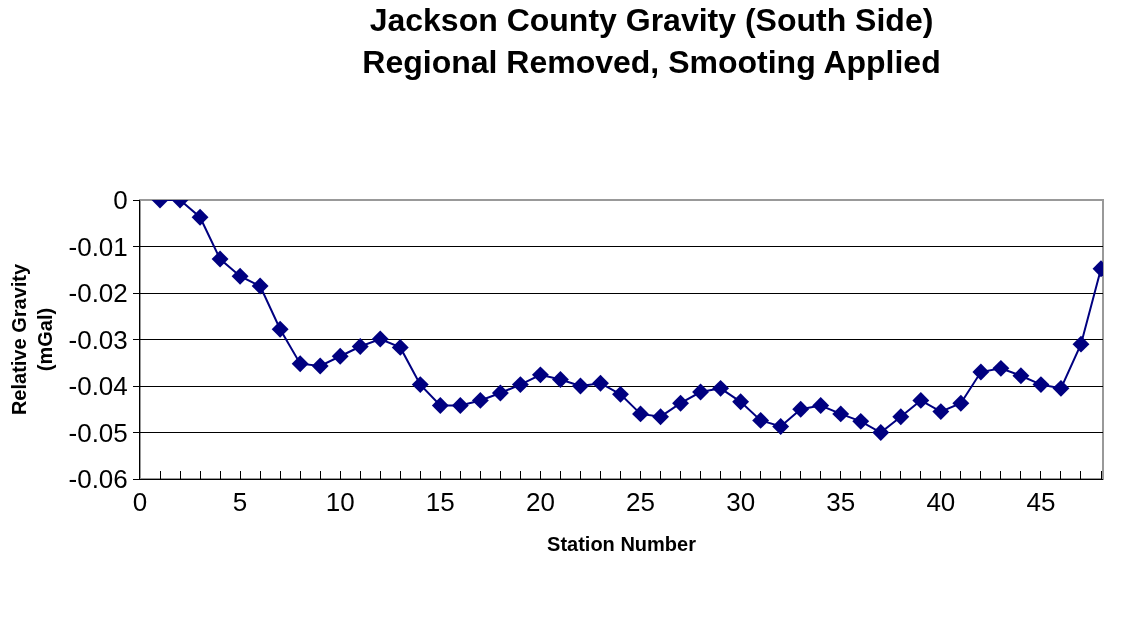  I want to click on y-tick-label: -0.06, so click(98, 479).